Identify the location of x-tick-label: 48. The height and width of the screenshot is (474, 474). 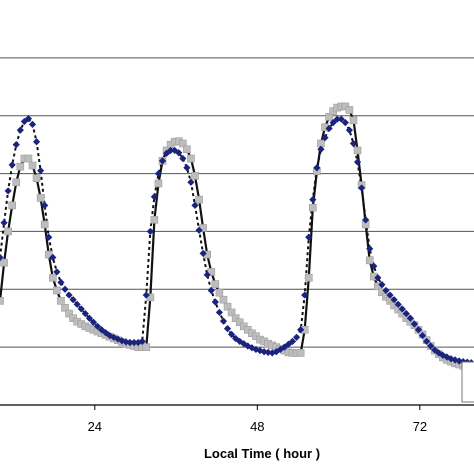
(257, 426).